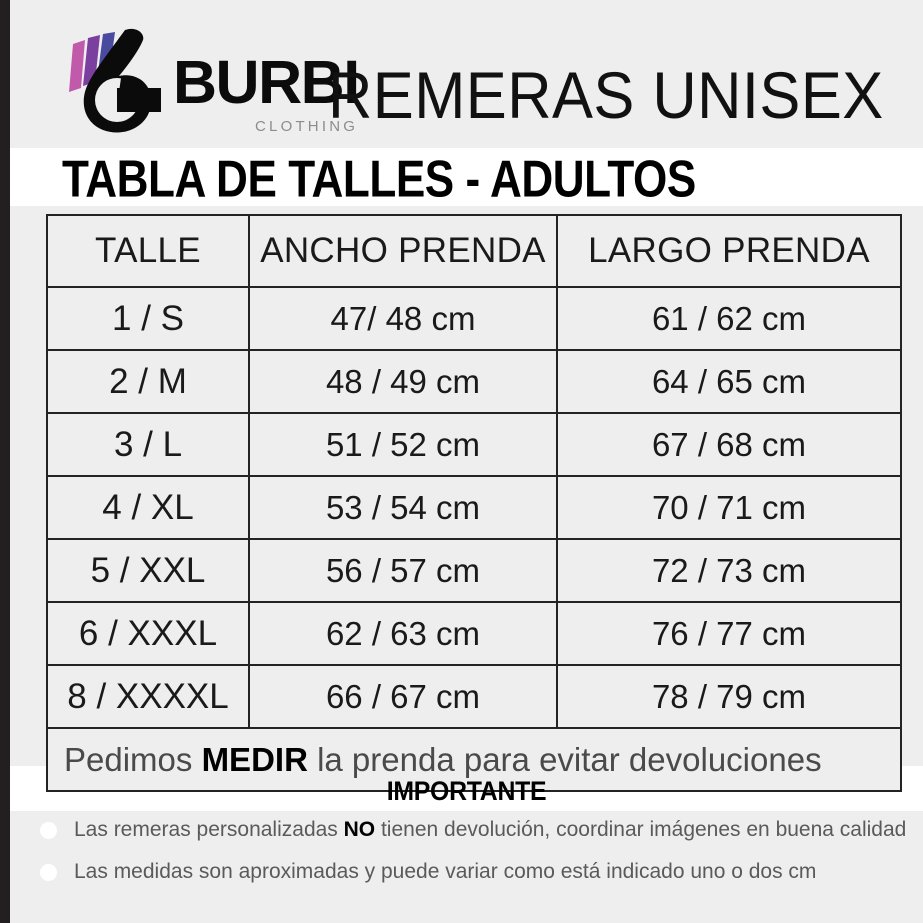  What do you see at coordinates (133, 759) in the screenshot?
I see `note-text-before: Pedimos` at bounding box center [133, 759].